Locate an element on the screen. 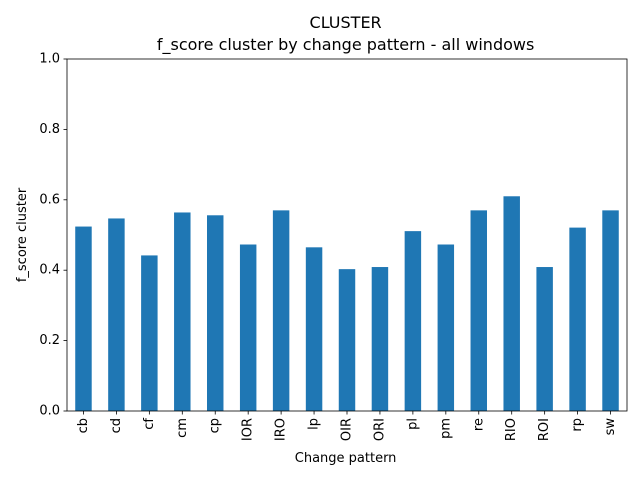 The width and height of the screenshot is (640, 480). x-tick-label: lp is located at coordinates (314, 424).